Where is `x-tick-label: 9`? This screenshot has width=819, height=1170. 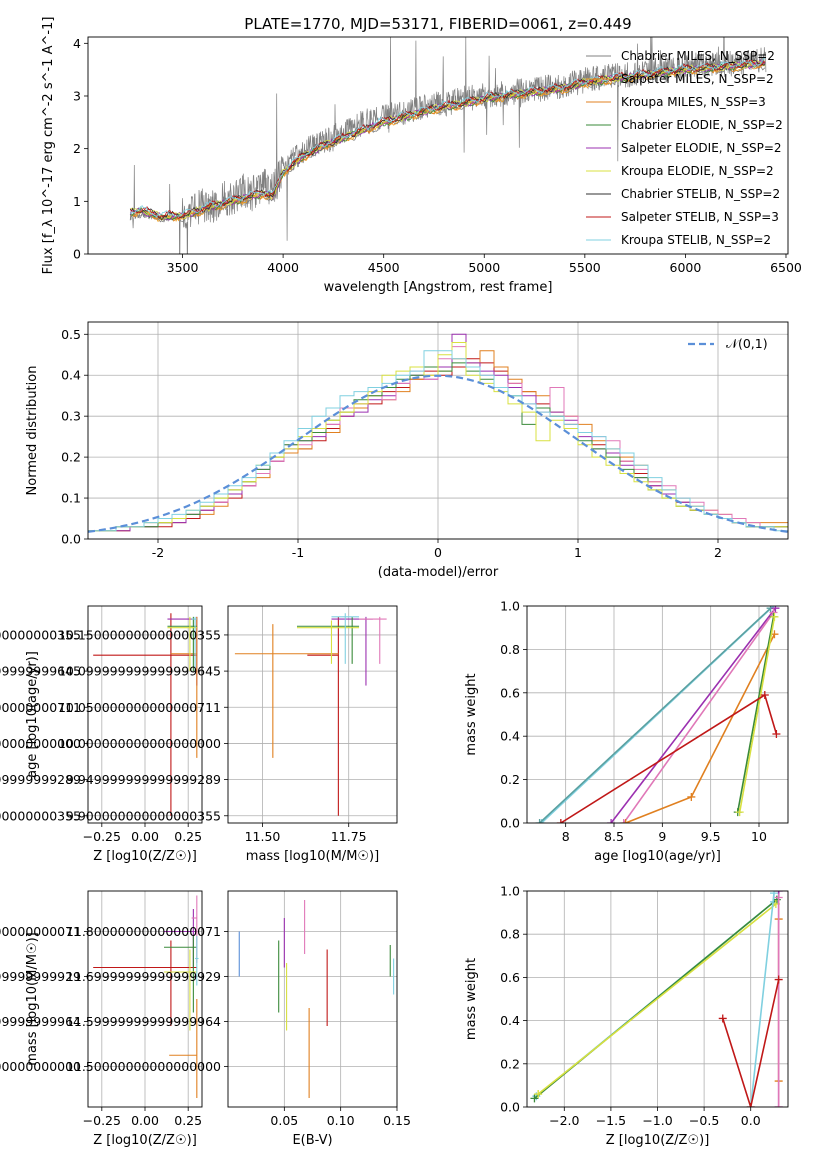
x-tick-label: 9 is located at coordinates (662, 836).